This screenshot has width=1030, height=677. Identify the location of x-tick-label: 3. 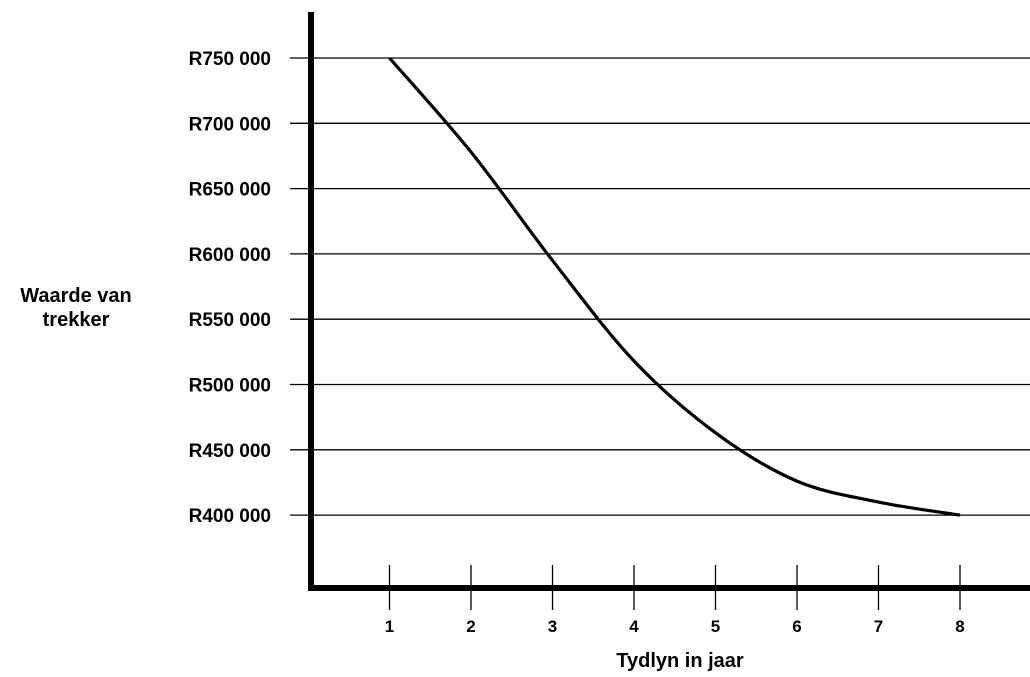
(552, 626).